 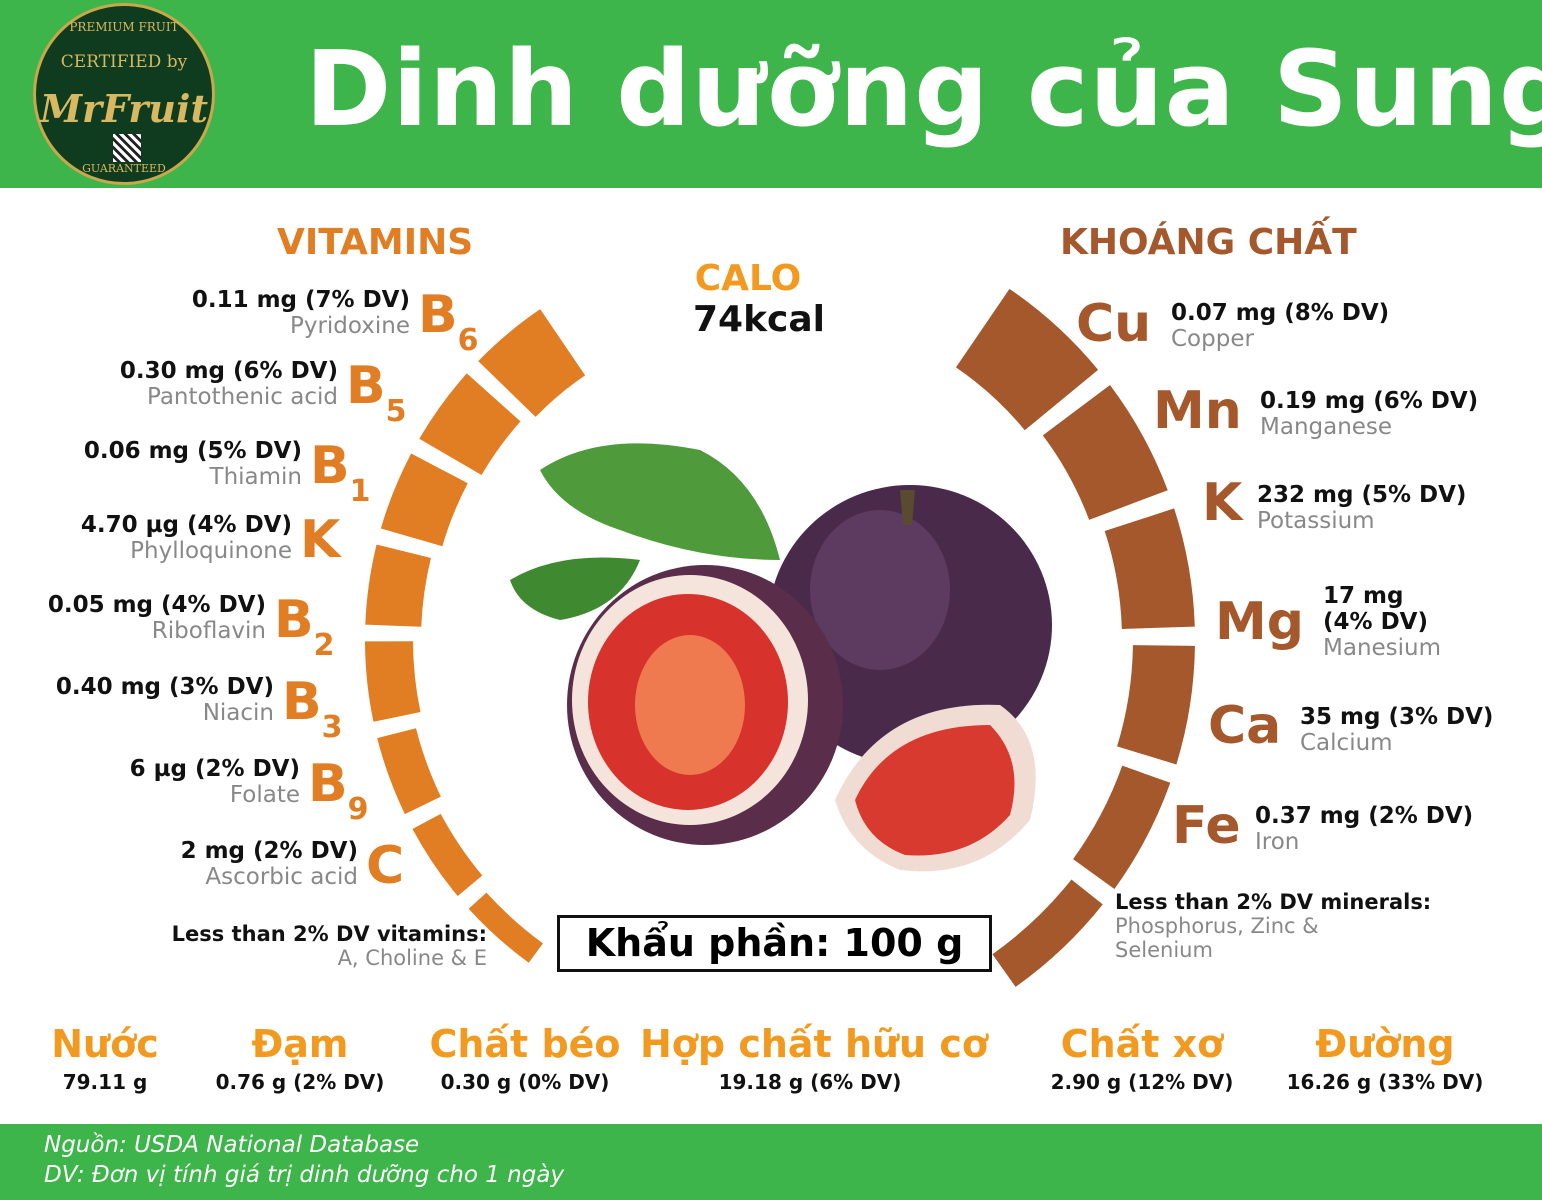 What do you see at coordinates (448, 322) in the screenshot?
I see `vitamin-symbol: B6` at bounding box center [448, 322].